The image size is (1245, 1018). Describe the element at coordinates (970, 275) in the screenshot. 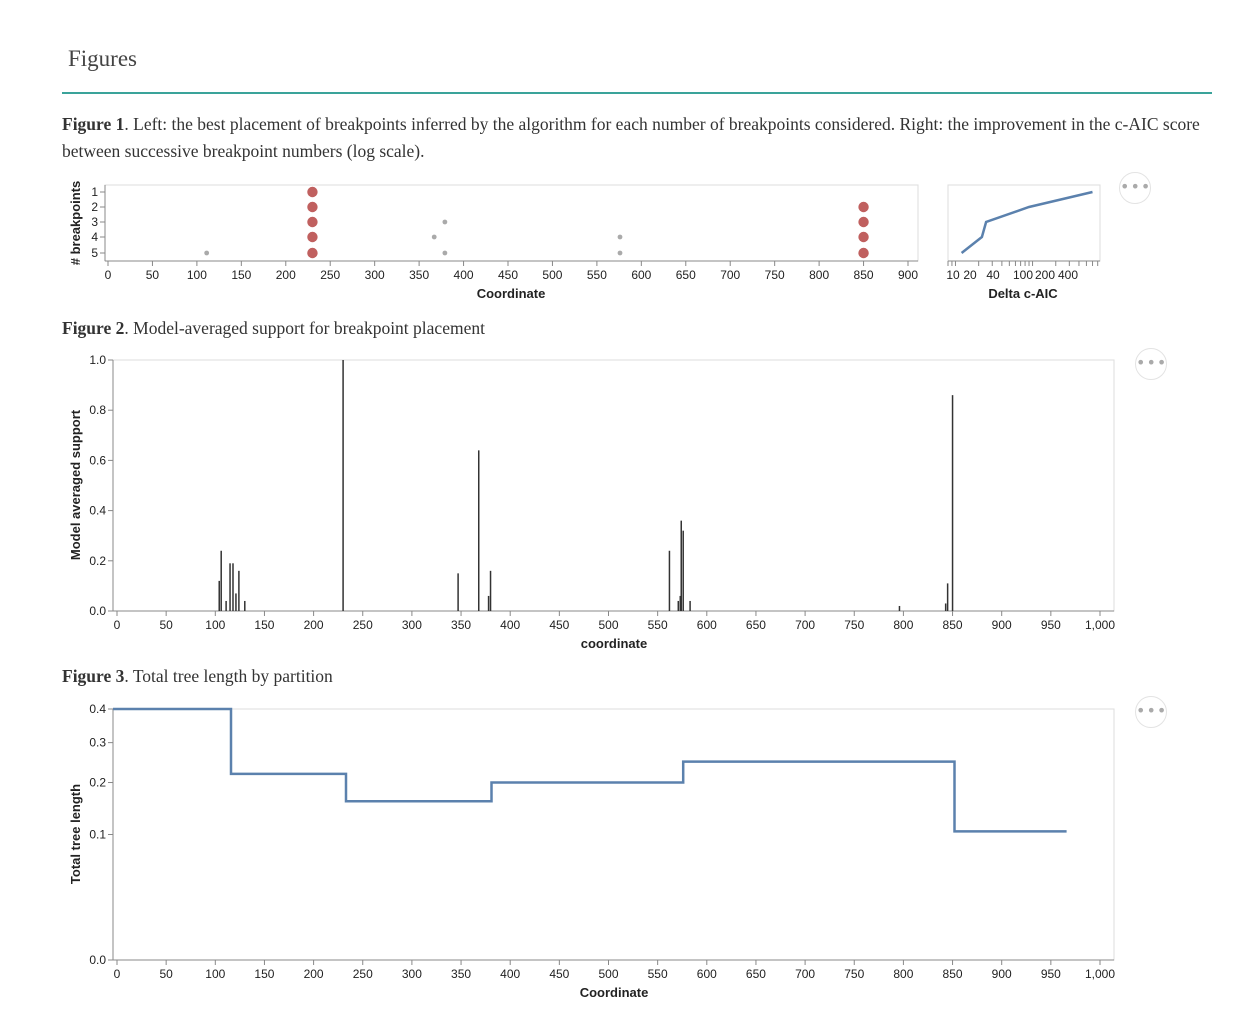

I see `delta-caic-x-tick-label: 20` at that location.